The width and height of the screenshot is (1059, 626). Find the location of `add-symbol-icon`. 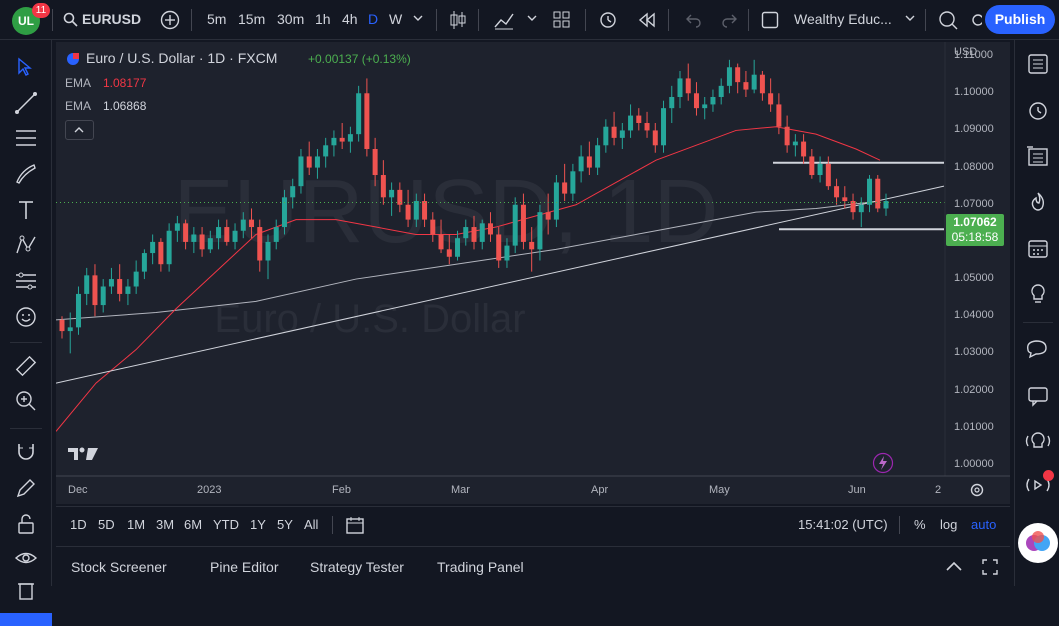

add-symbol-icon is located at coordinates (170, 20).